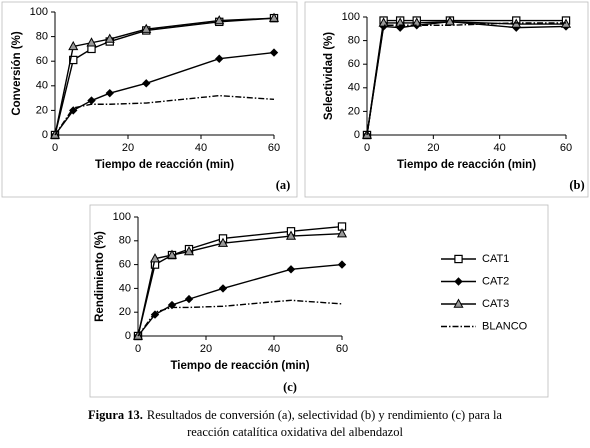 The width and height of the screenshot is (590, 448). What do you see at coordinates (115, 415) in the screenshot?
I see `caption-label: Figura 13.` at bounding box center [115, 415].